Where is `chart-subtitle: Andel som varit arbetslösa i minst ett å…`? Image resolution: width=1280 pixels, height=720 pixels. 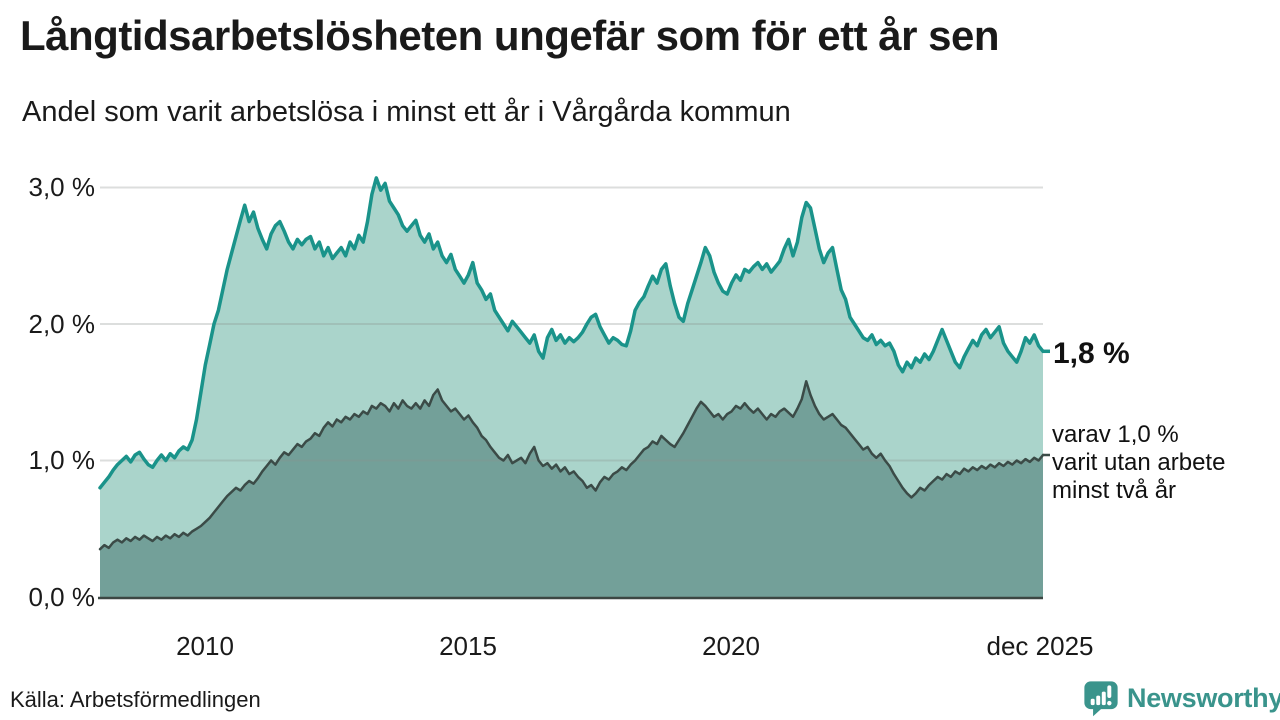 chart-subtitle: Andel som varit arbetslösa i minst ett å… is located at coordinates (406, 112).